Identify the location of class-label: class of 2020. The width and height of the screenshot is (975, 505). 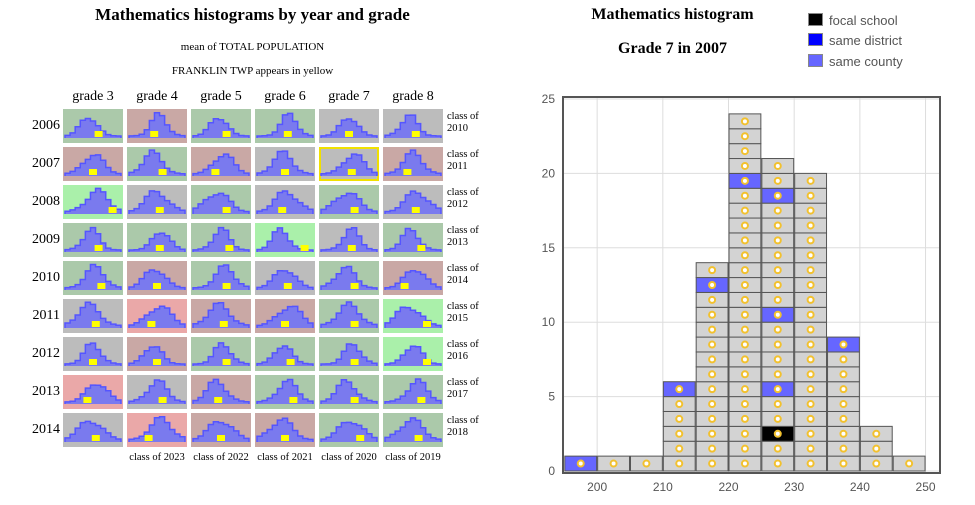
(349, 457).